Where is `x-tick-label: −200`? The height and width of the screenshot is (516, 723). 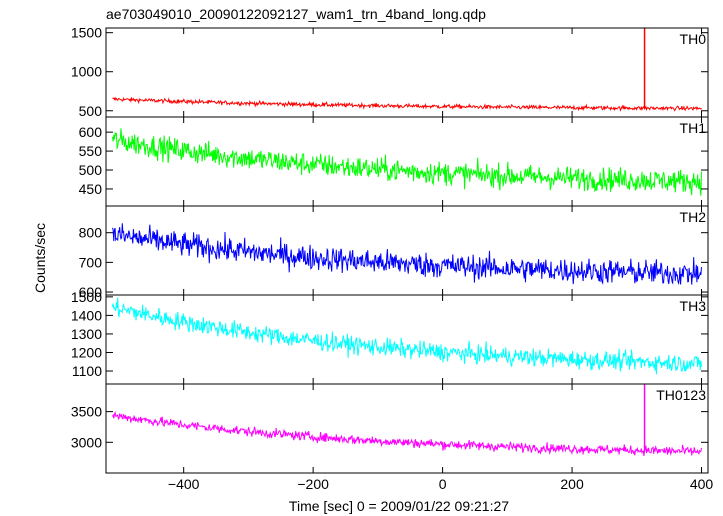
x-tick-label: −200 is located at coordinates (313, 484).